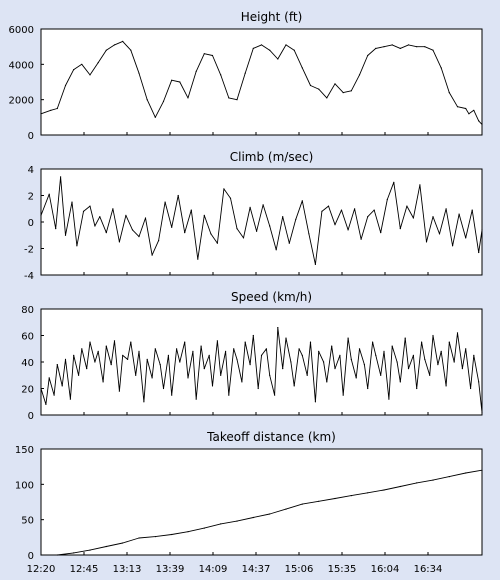 The height and width of the screenshot is (580, 500). I want to click on x-tick-label: 15:35, so click(342, 569).